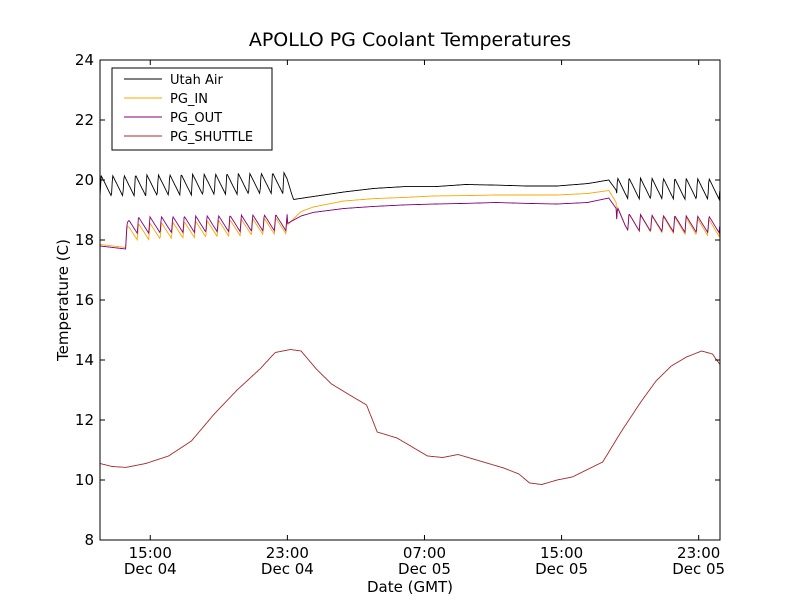 Image resolution: width=800 pixels, height=600 pixels. I want to click on x-tick-time-0: 15:00, so click(150, 553).